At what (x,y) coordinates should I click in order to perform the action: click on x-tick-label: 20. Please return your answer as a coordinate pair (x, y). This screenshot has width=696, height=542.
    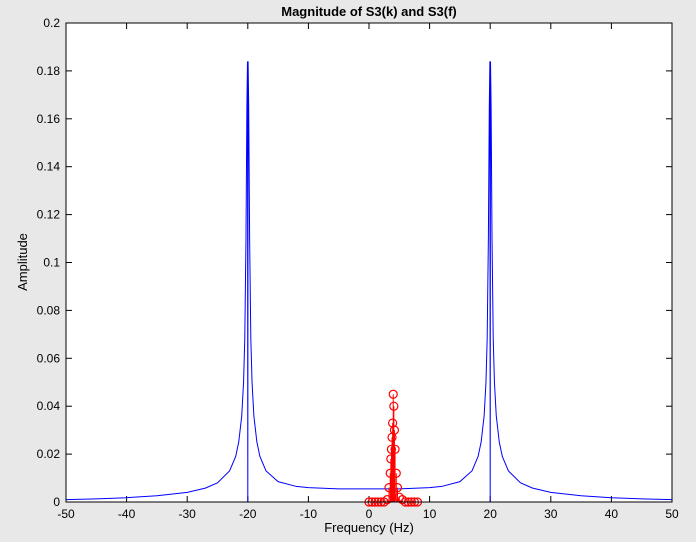
    Looking at the image, I should click on (491, 514).